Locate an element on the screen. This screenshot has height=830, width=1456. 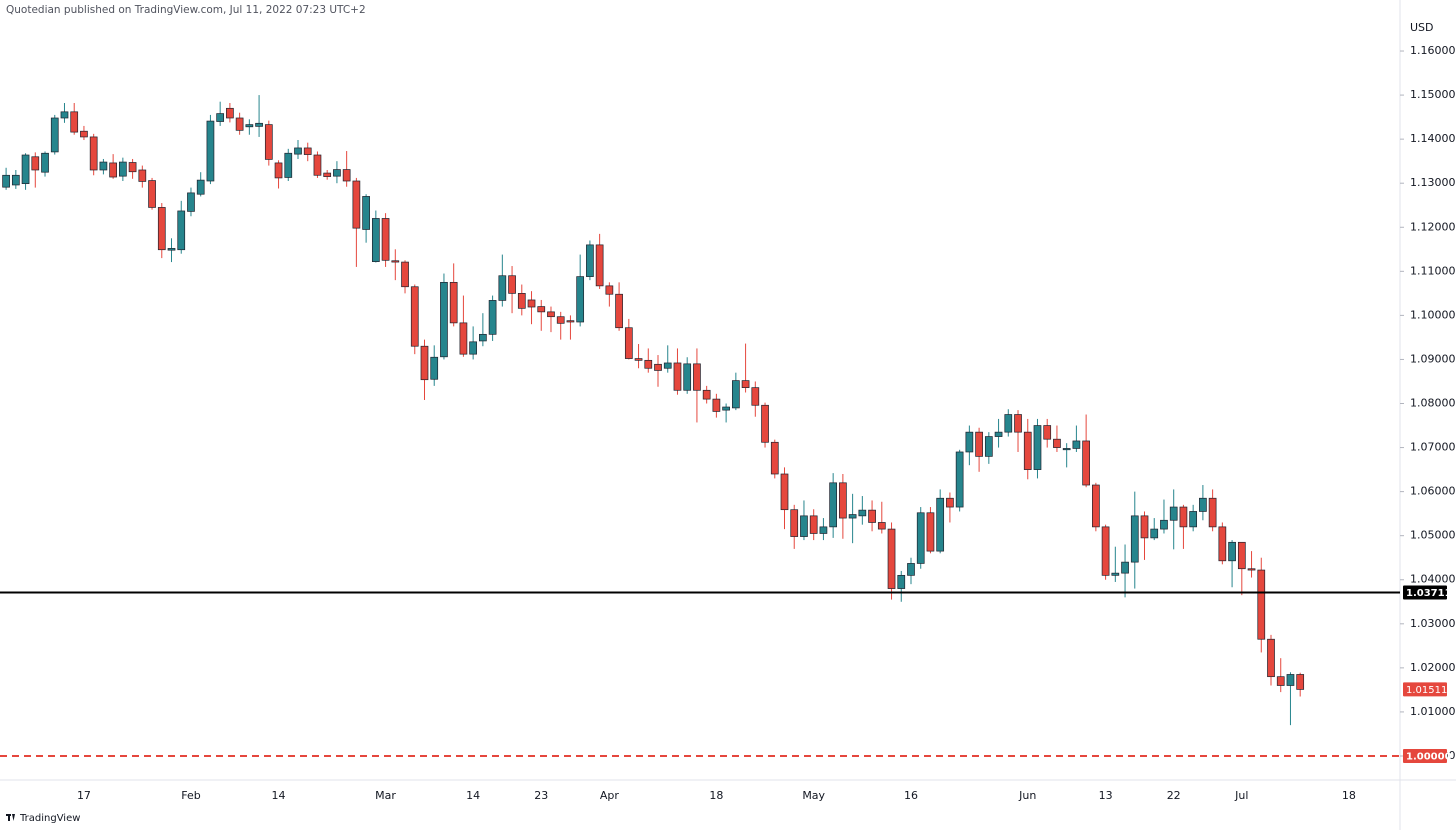
last-price-box is located at coordinates (1425, 689).